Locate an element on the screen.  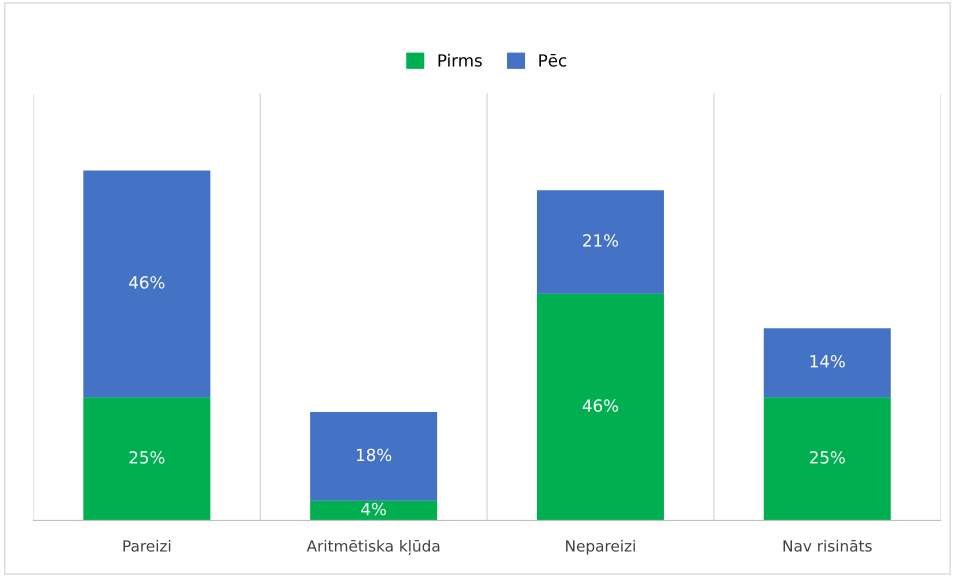
data-label: 14% is located at coordinates (827, 361).